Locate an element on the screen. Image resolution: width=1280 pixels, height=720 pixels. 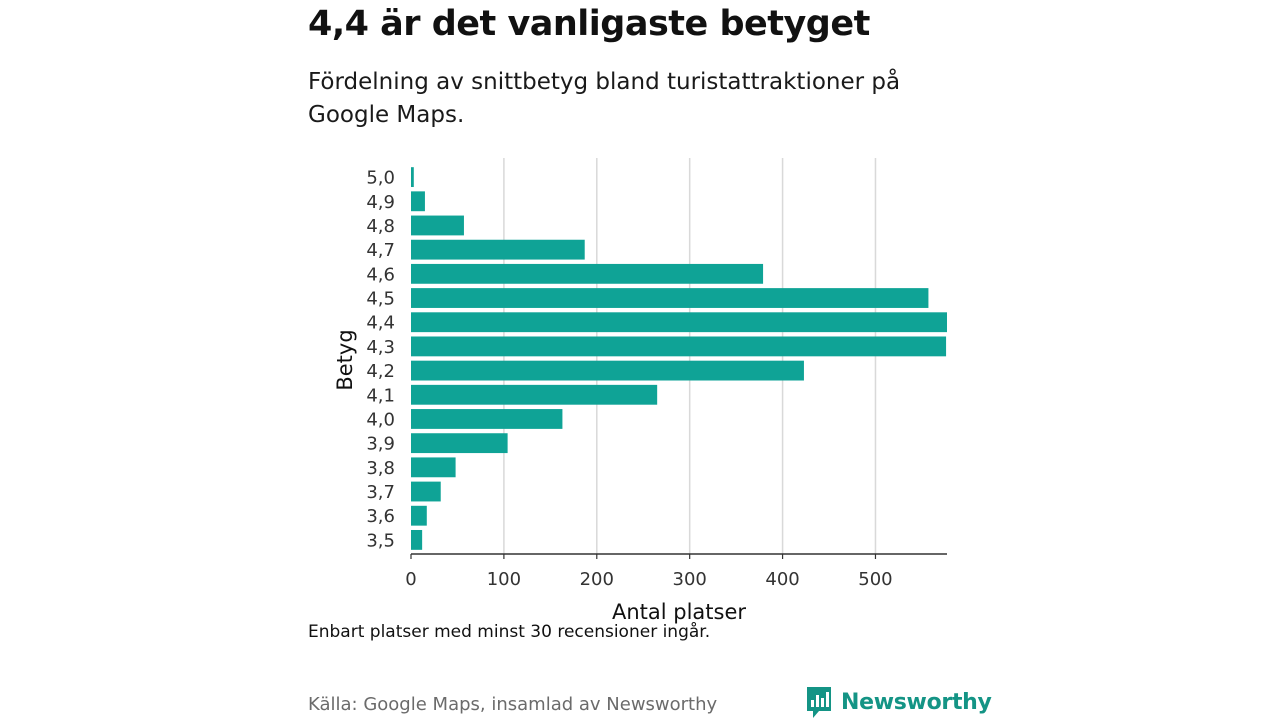
y-tick-label: 3,5 is located at coordinates (380, 540).